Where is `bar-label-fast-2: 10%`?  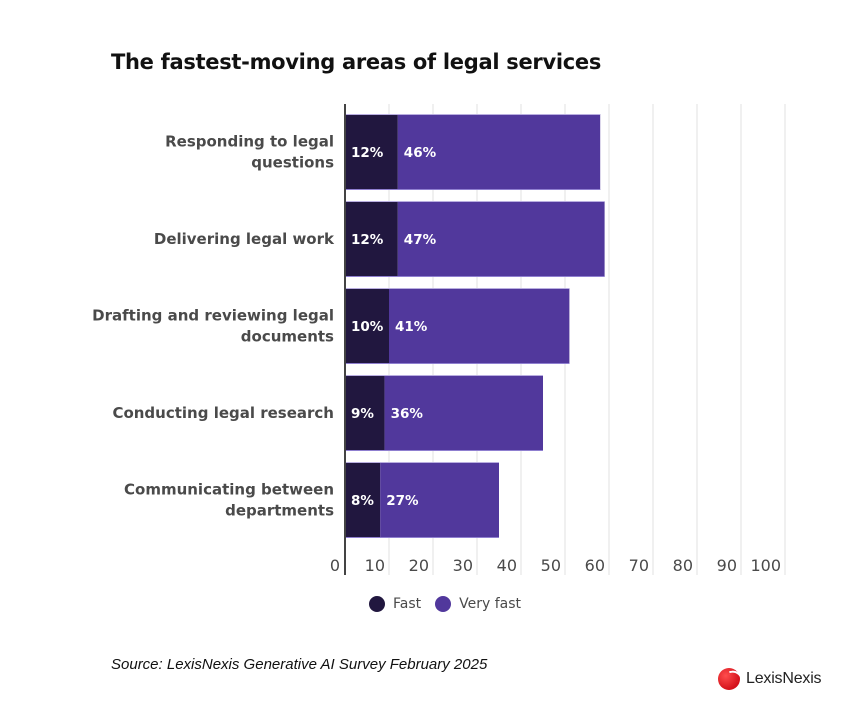
bar-label-fast-2: 10% is located at coordinates (367, 327).